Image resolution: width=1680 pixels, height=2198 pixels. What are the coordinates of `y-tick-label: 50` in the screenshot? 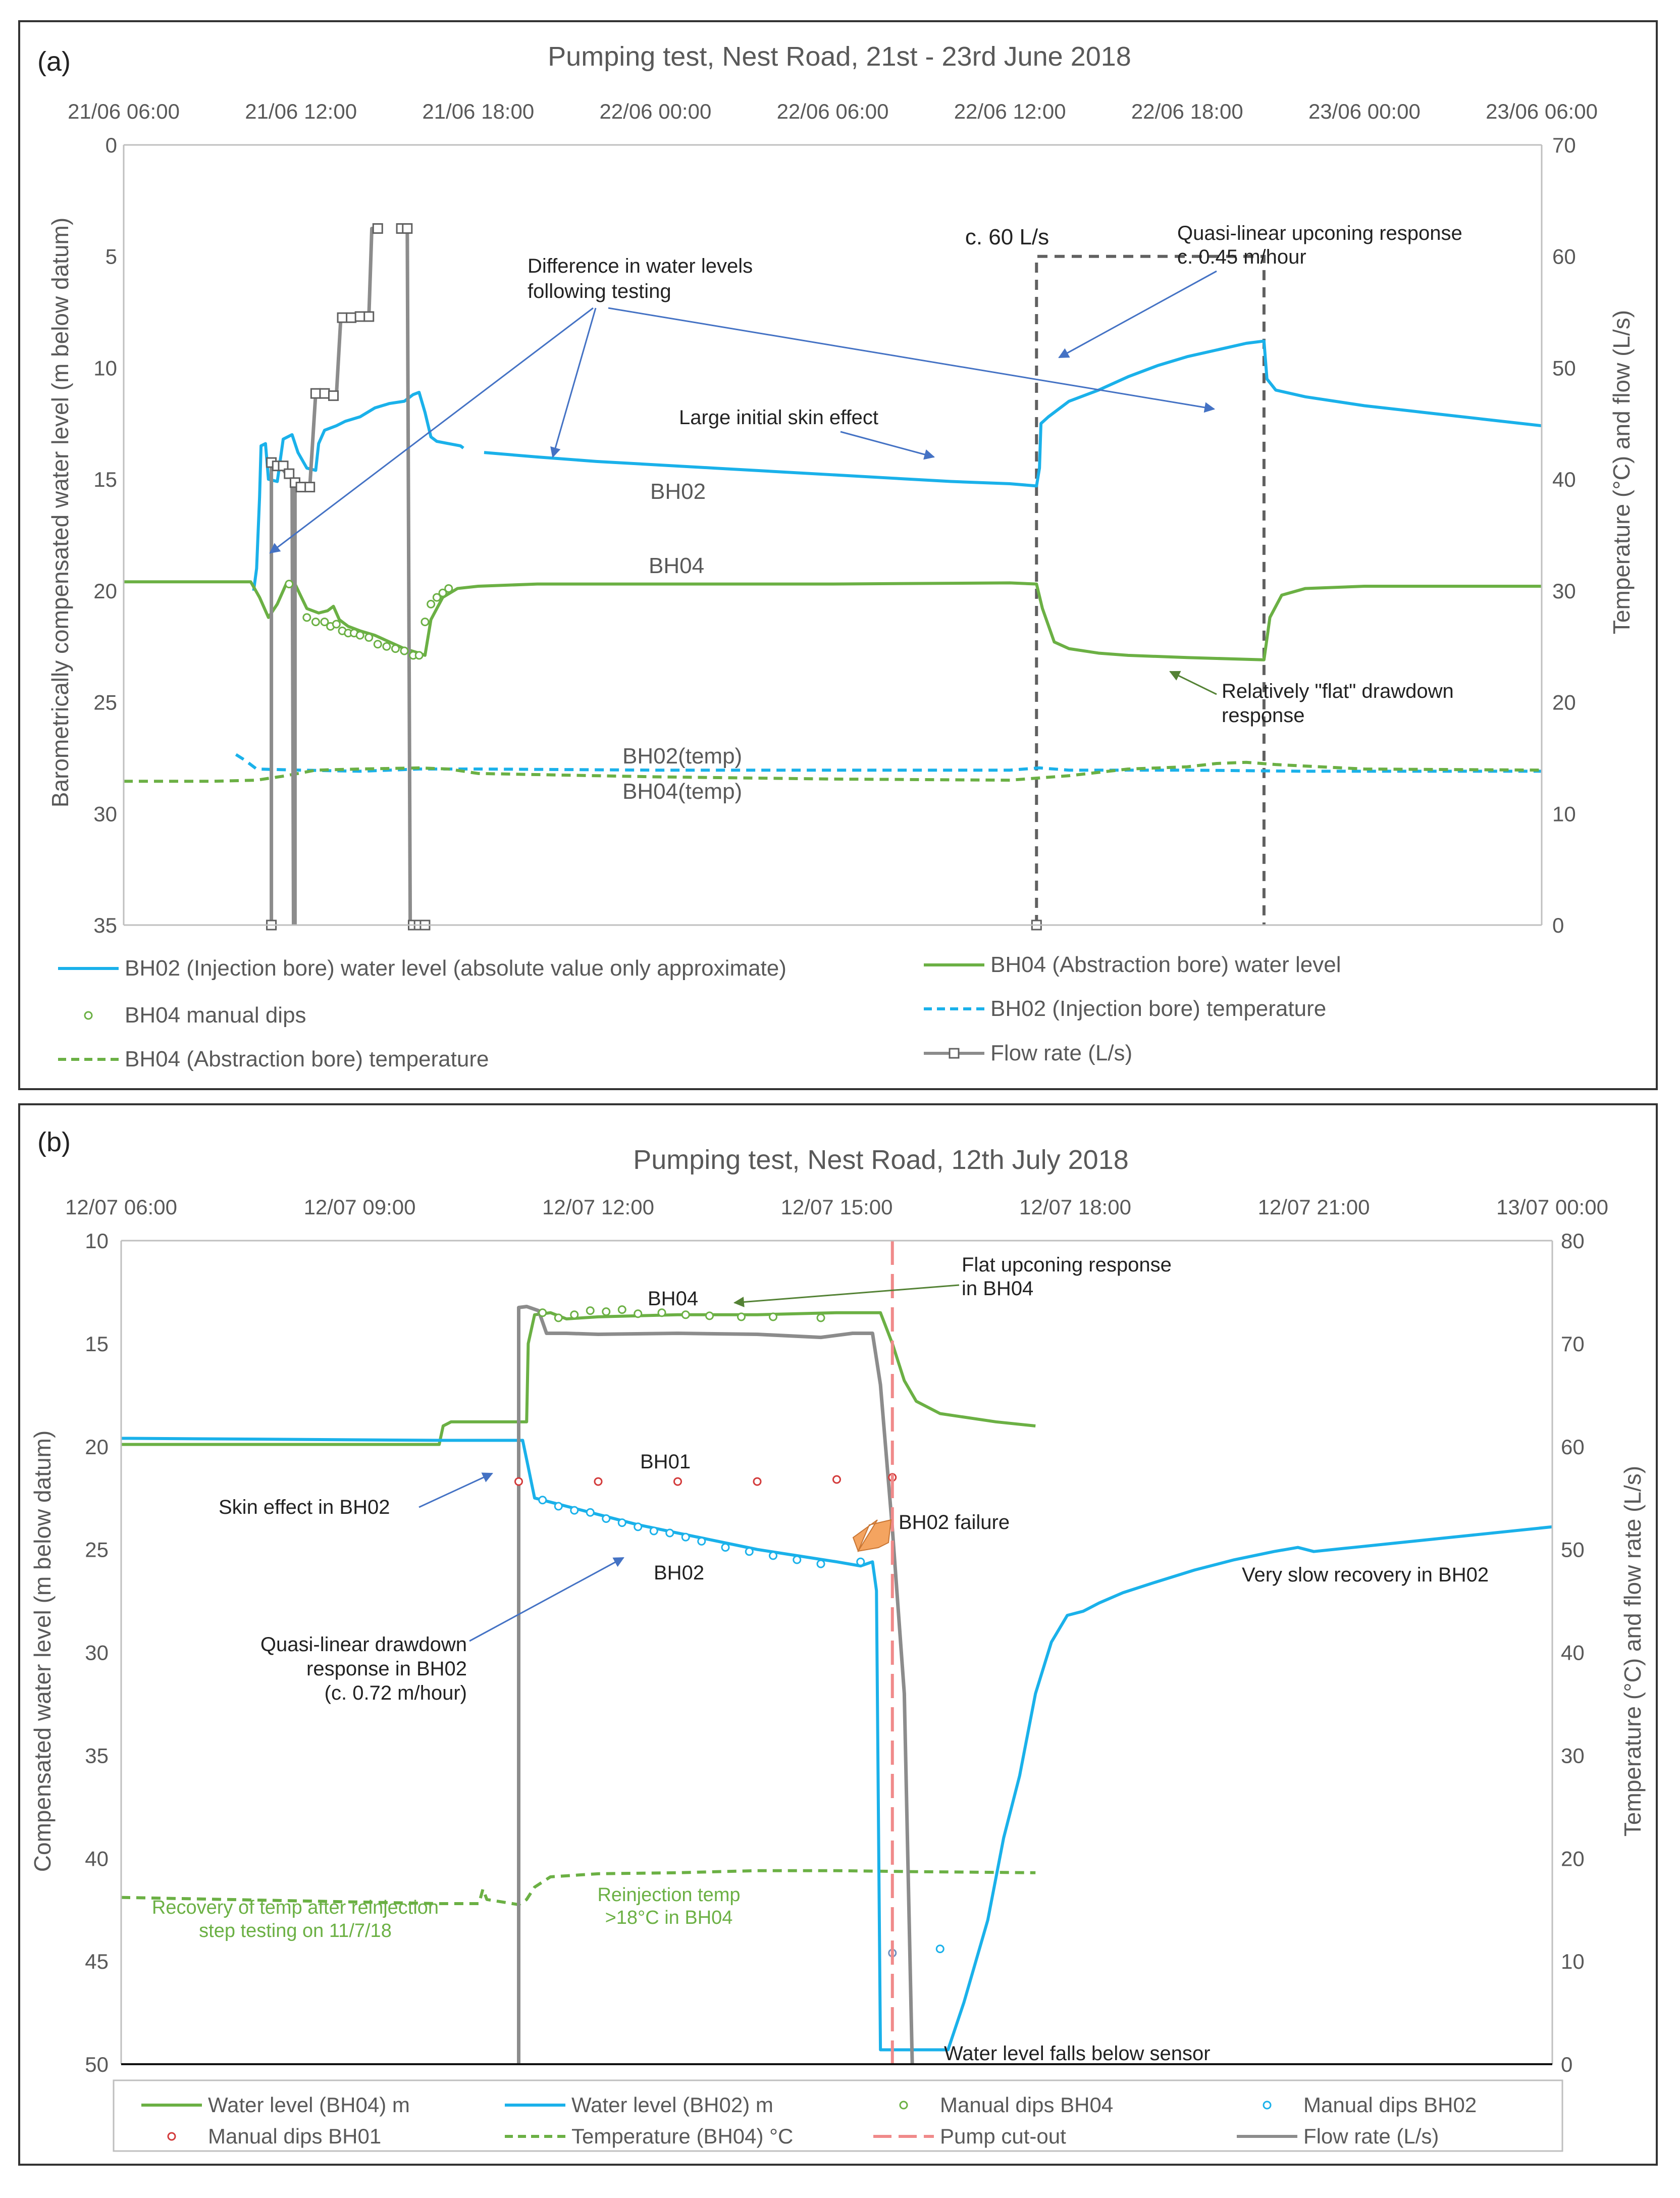 It's located at (97, 2064).